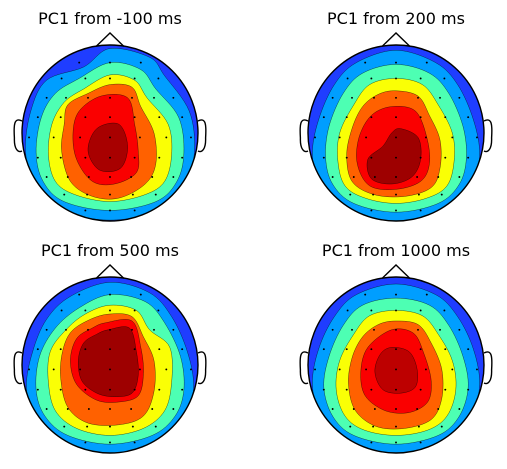 The image size is (507, 469). I want to click on panel-title: PC1 from 1000 ms, so click(396, 250).